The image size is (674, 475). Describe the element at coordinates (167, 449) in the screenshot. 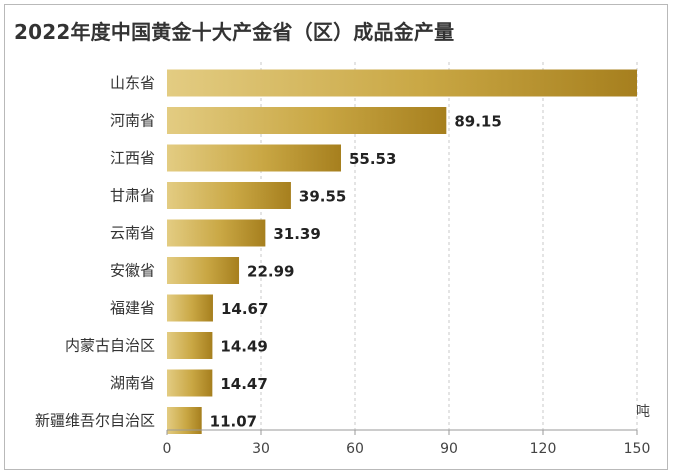

I see `x-tick-label: 0` at that location.